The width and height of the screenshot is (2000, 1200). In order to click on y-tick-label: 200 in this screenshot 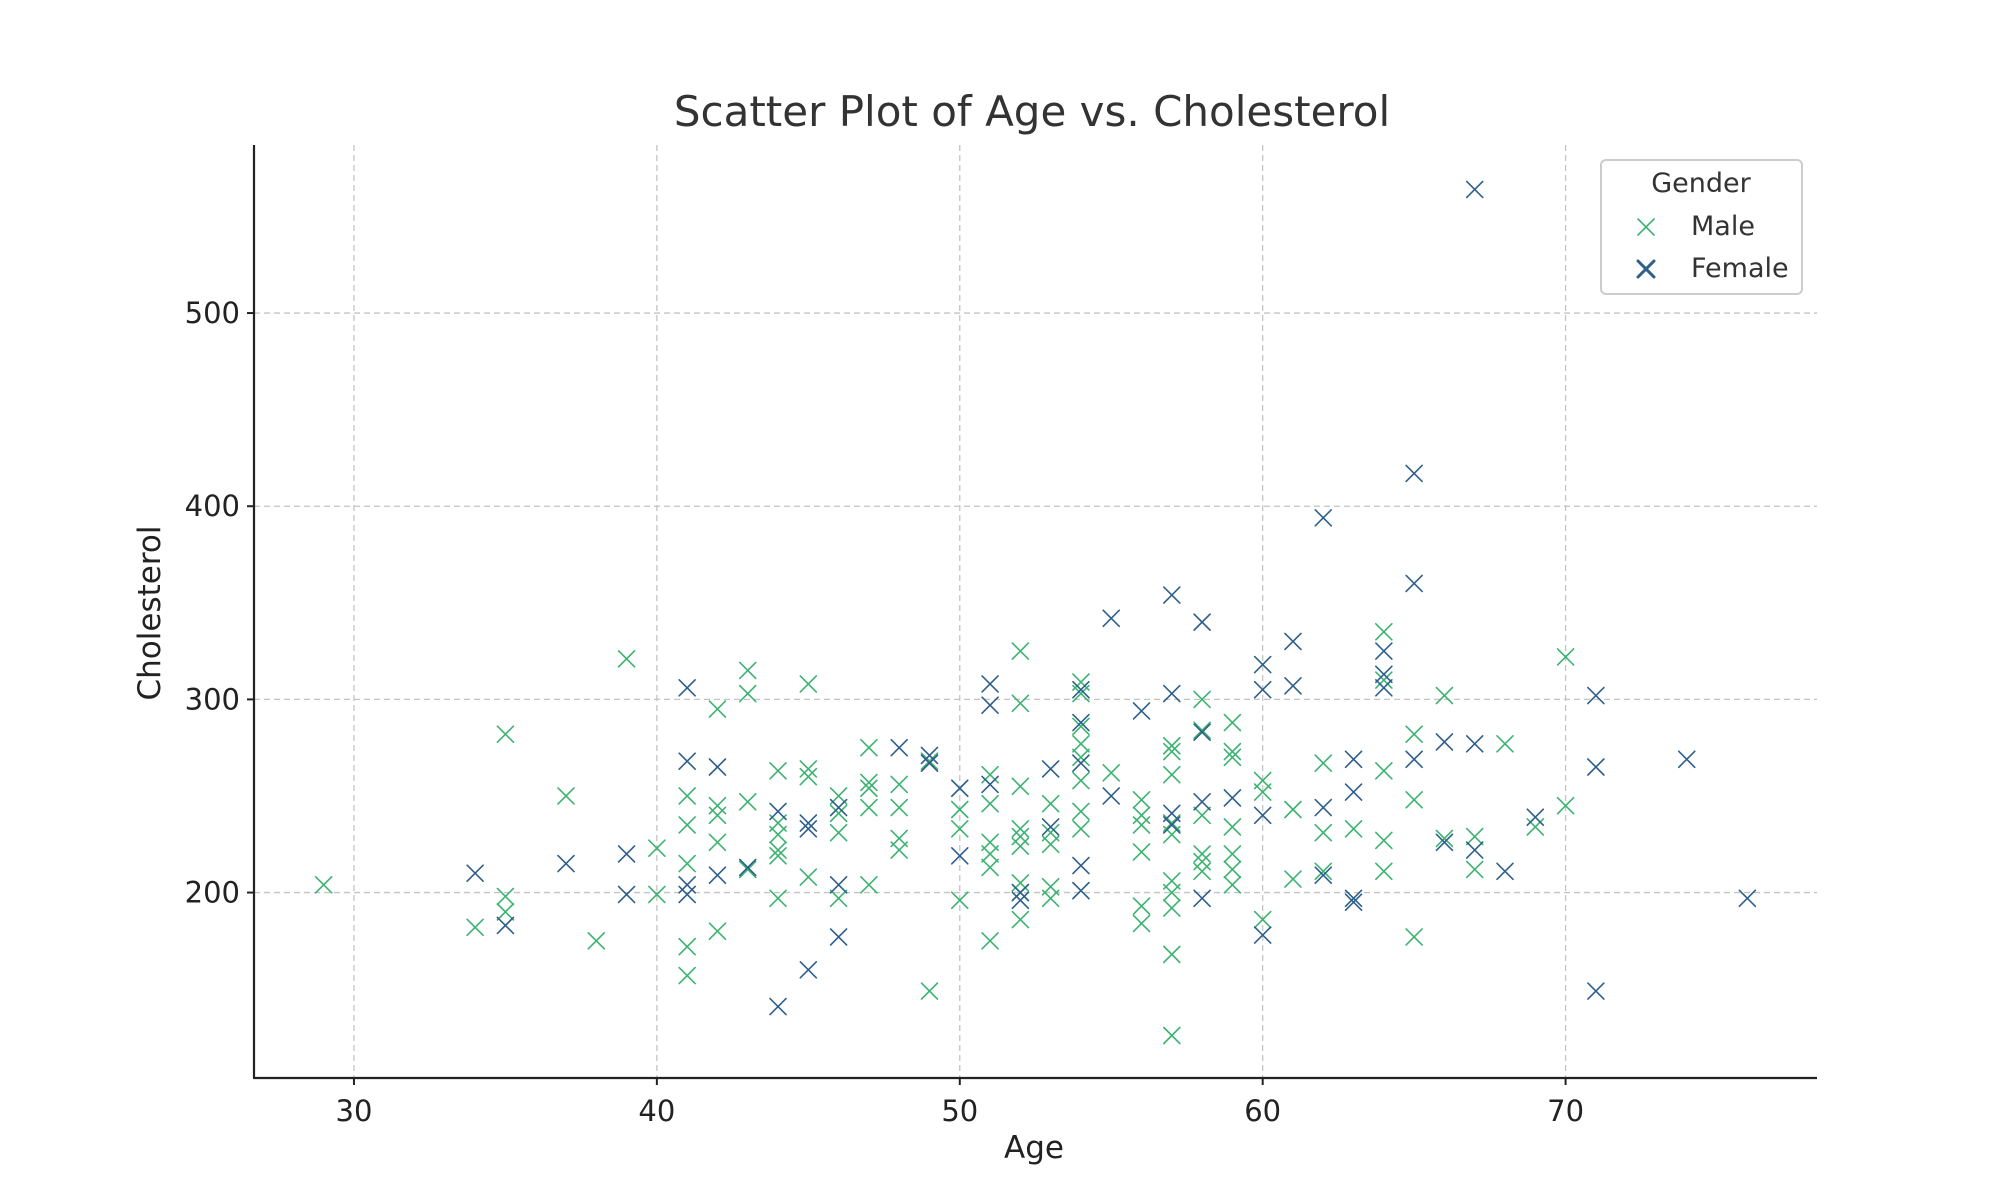, I will do `click(212, 893)`.